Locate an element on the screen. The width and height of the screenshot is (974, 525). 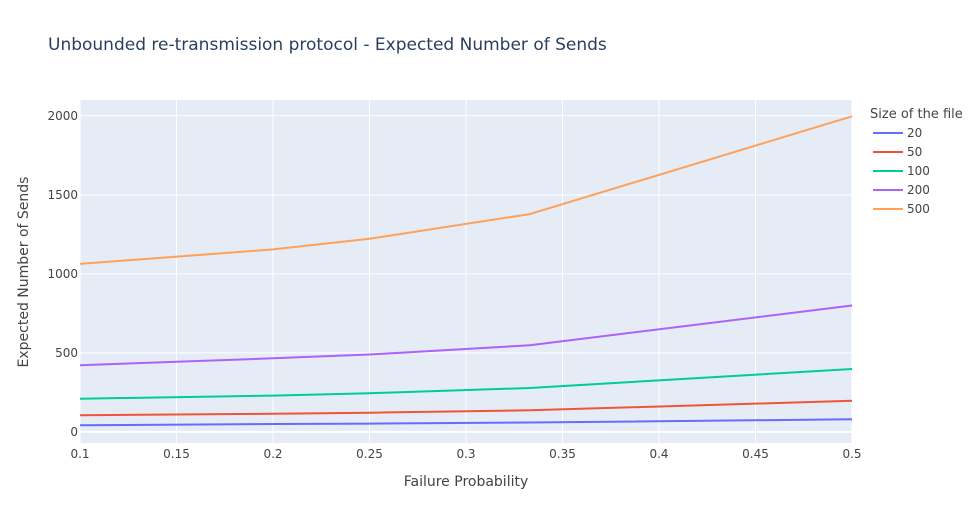
y-tick-label: 2000 is located at coordinates (62, 116).